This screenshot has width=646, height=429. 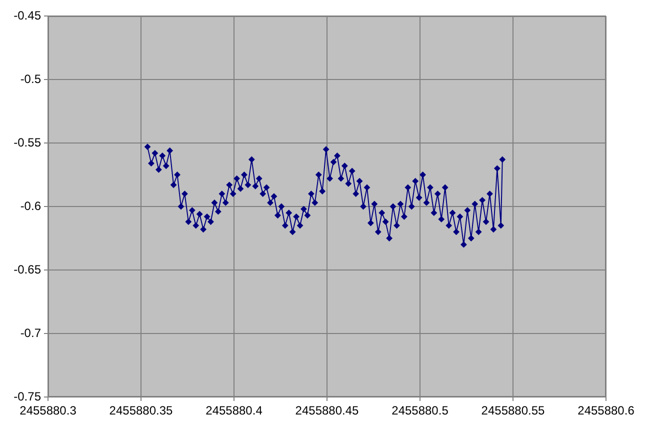 I want to click on y-tick-label: -0.5, so click(x=31, y=79).